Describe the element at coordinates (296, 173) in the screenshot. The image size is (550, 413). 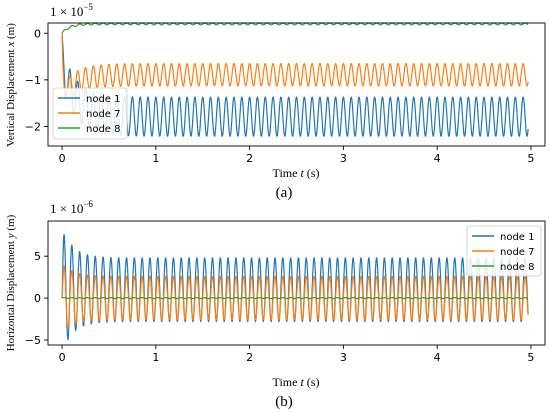
I see `chart-a-xlabel: Time t (s)` at that location.